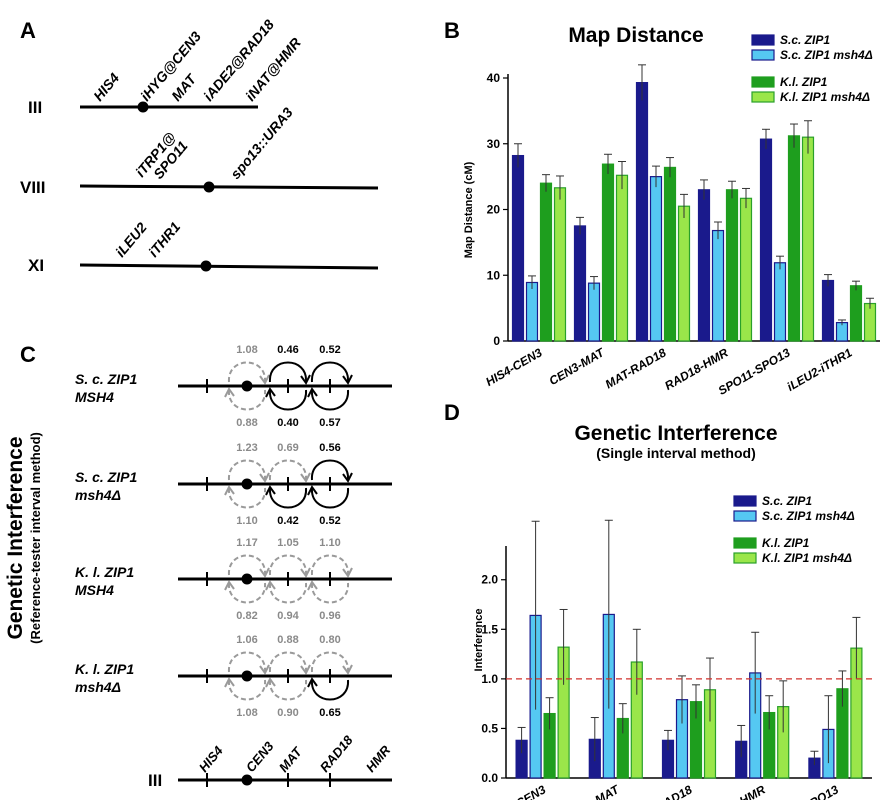 The image size is (895, 800). I want to click on category-label: iLEU2-iTHR1, so click(820, 369).